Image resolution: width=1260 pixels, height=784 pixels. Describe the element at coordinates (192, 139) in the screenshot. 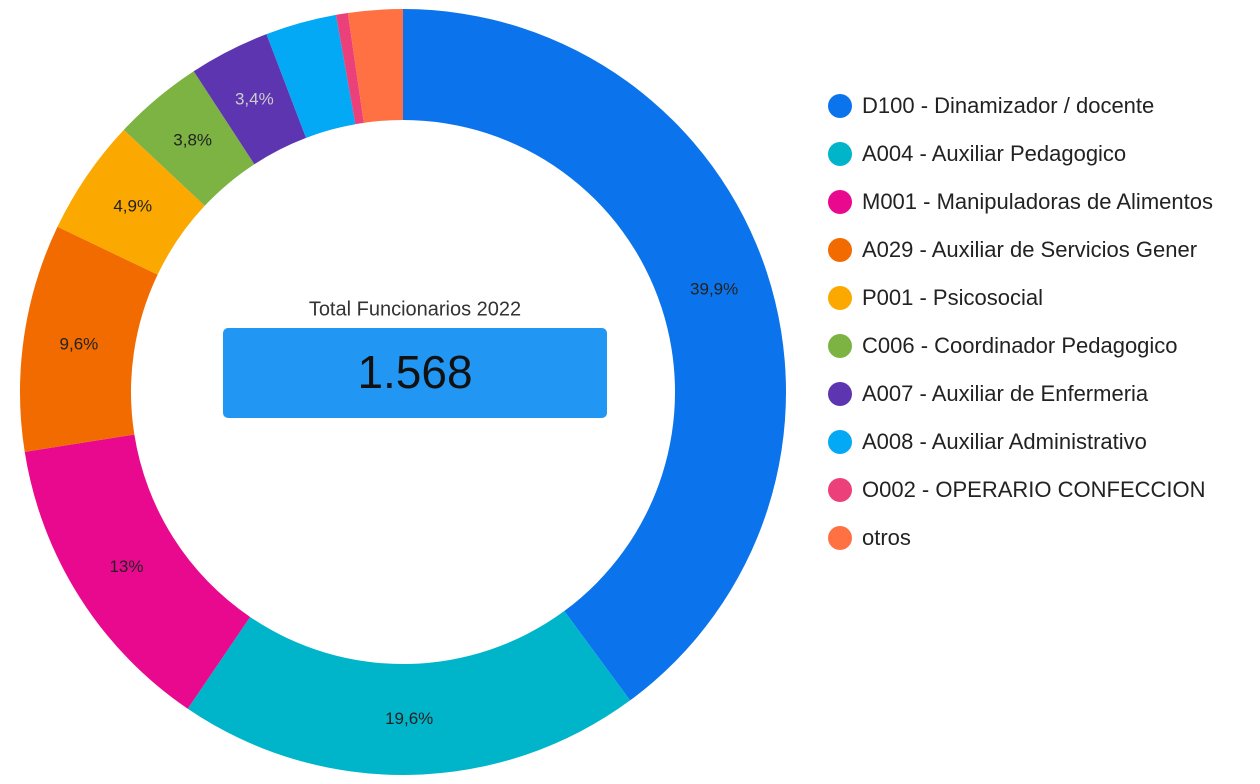

I see `slice-label: 3,8%` at that location.